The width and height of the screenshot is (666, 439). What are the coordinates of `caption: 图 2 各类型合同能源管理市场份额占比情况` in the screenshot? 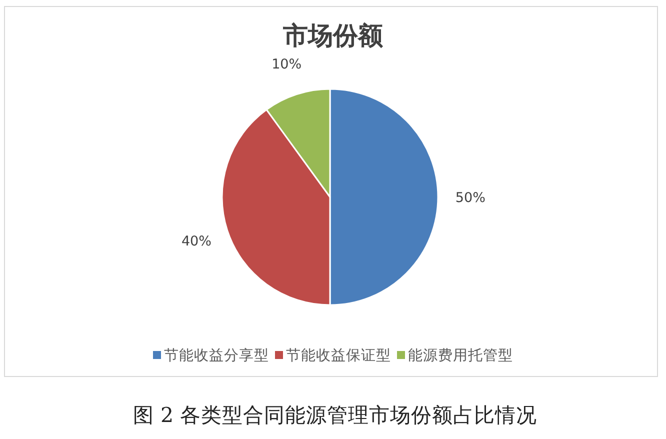 It's located at (335, 415).